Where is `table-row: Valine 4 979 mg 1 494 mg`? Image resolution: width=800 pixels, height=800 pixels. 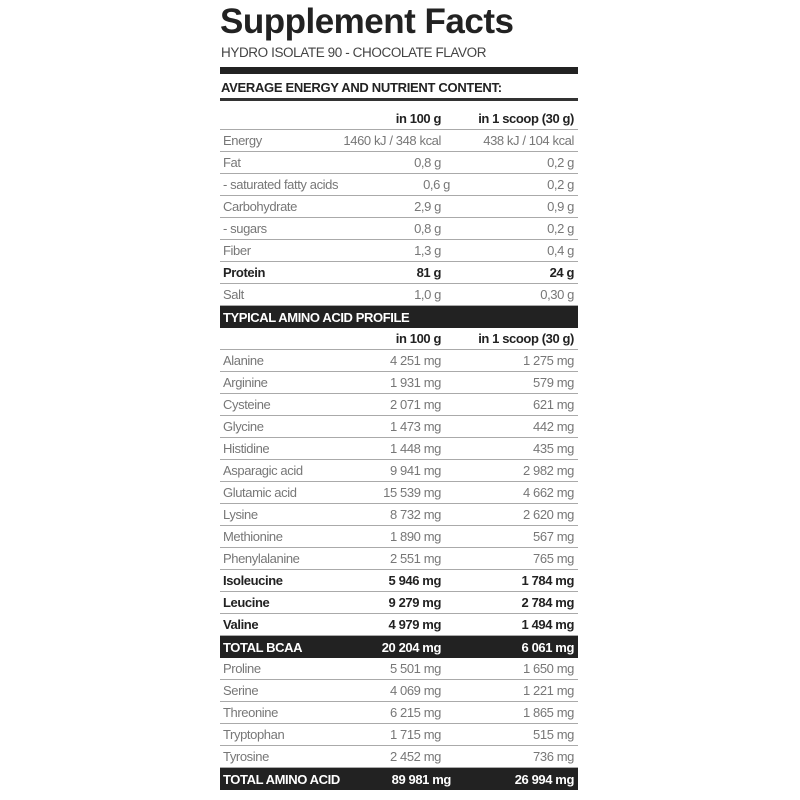 table-row: Valine 4 979 mg 1 494 mg is located at coordinates (399, 625).